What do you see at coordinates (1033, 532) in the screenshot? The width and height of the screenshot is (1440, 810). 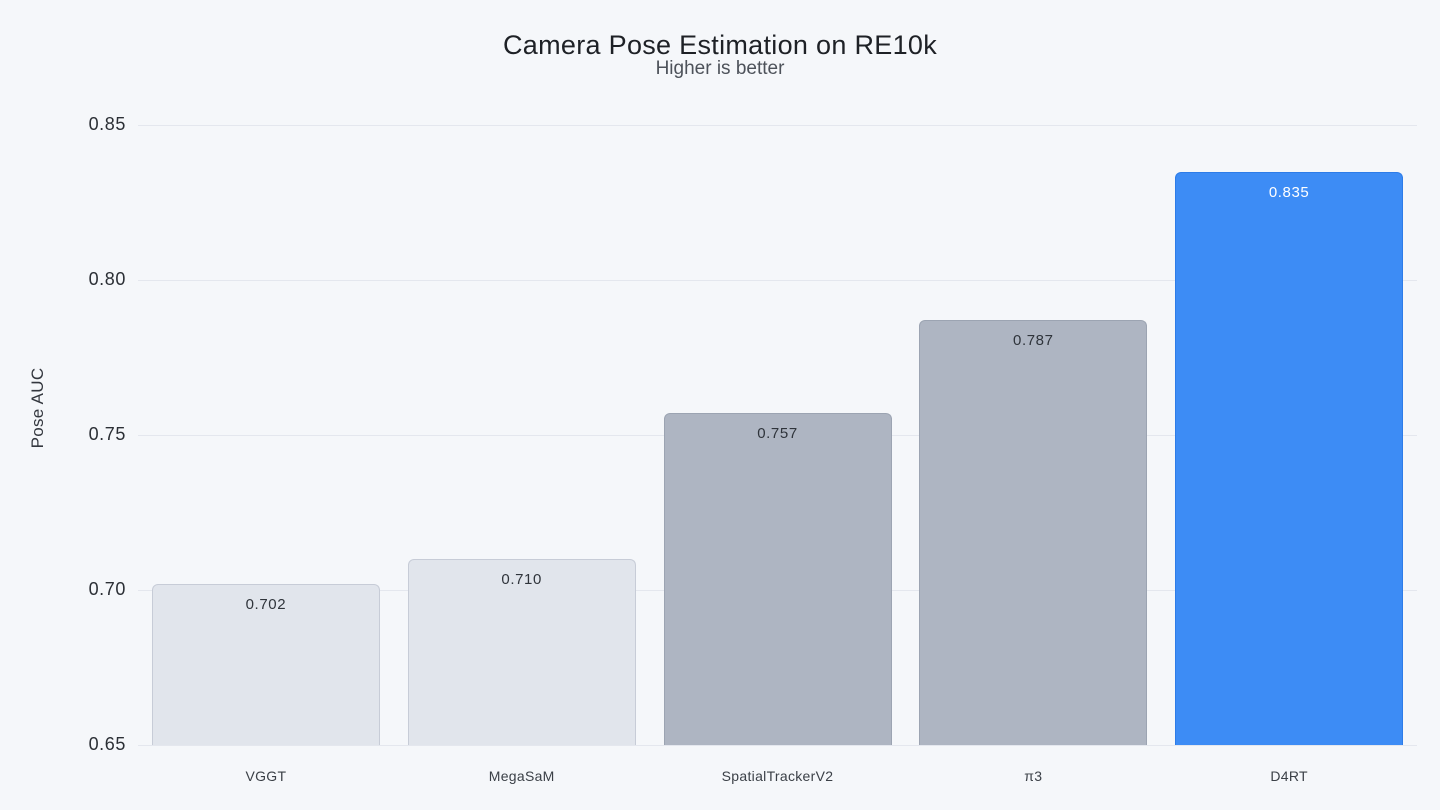 I see `bar-π3: 0.787` at bounding box center [1033, 532].